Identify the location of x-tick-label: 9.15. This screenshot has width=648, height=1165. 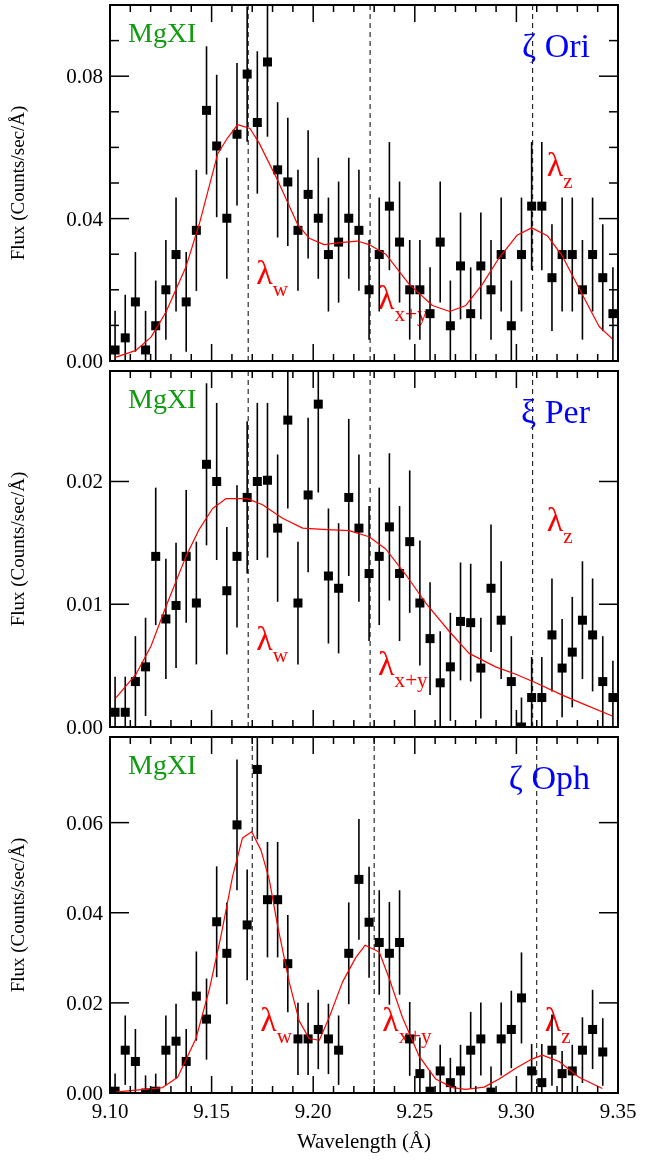
(211, 1111).